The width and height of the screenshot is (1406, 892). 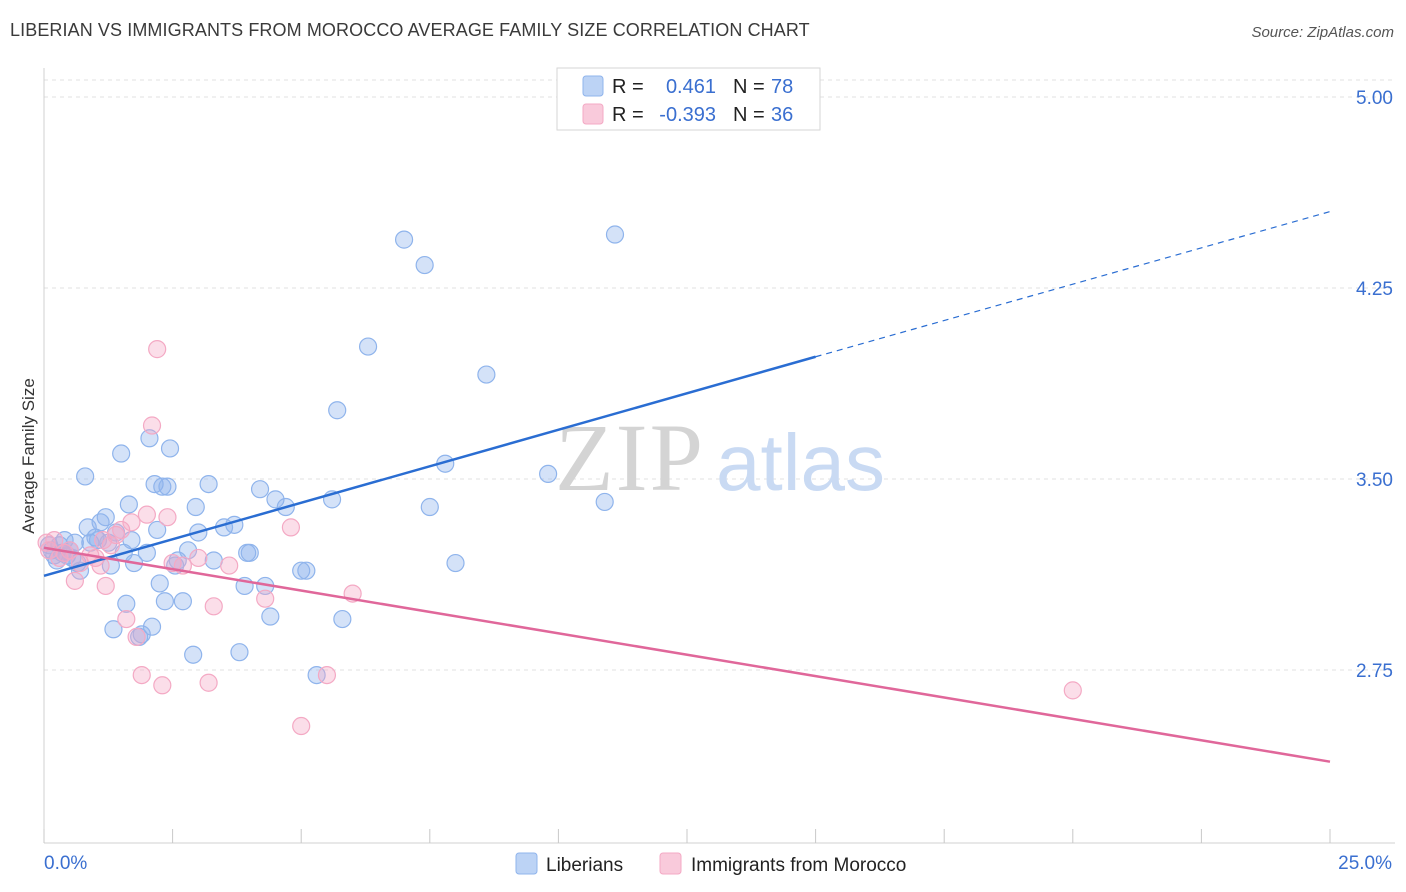 I want to click on stats-legend-swatch-liberians, so click(x=593, y=86).